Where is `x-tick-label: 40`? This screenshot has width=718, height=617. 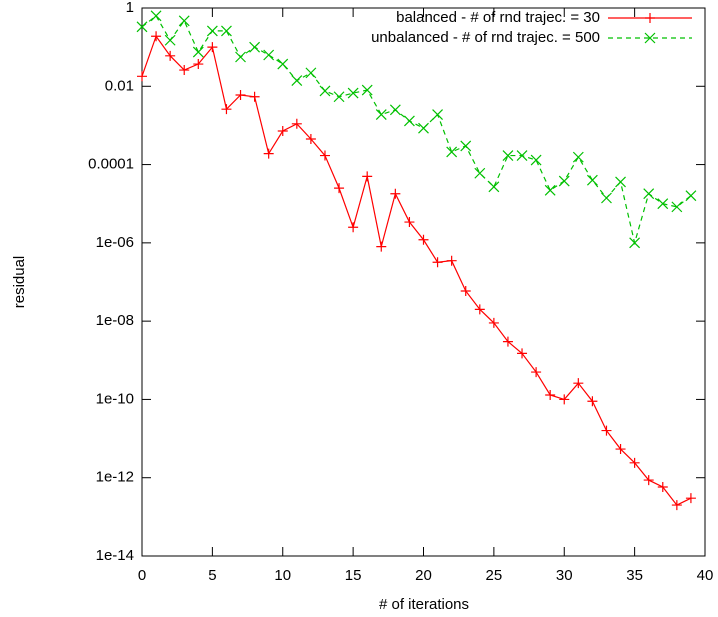
x-tick-label: 40 is located at coordinates (705, 575).